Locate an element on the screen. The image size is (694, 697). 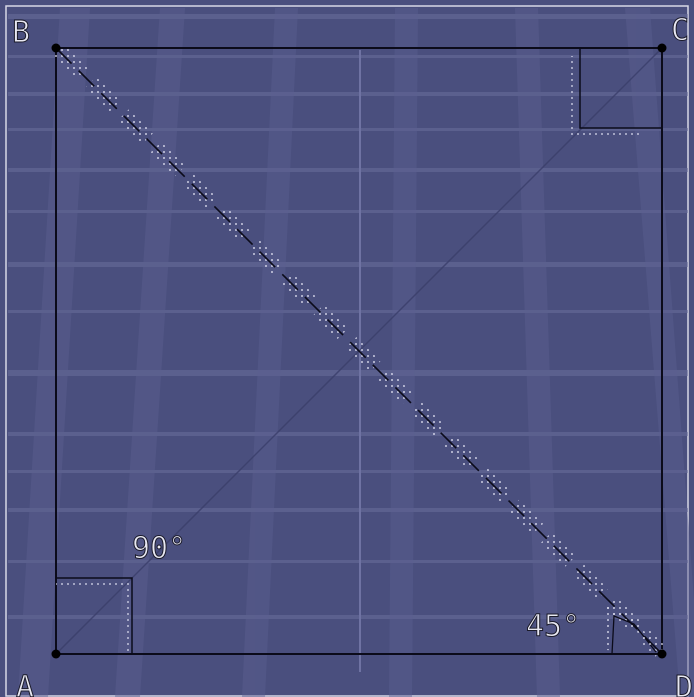
vertex-point-c is located at coordinates (662, 48).